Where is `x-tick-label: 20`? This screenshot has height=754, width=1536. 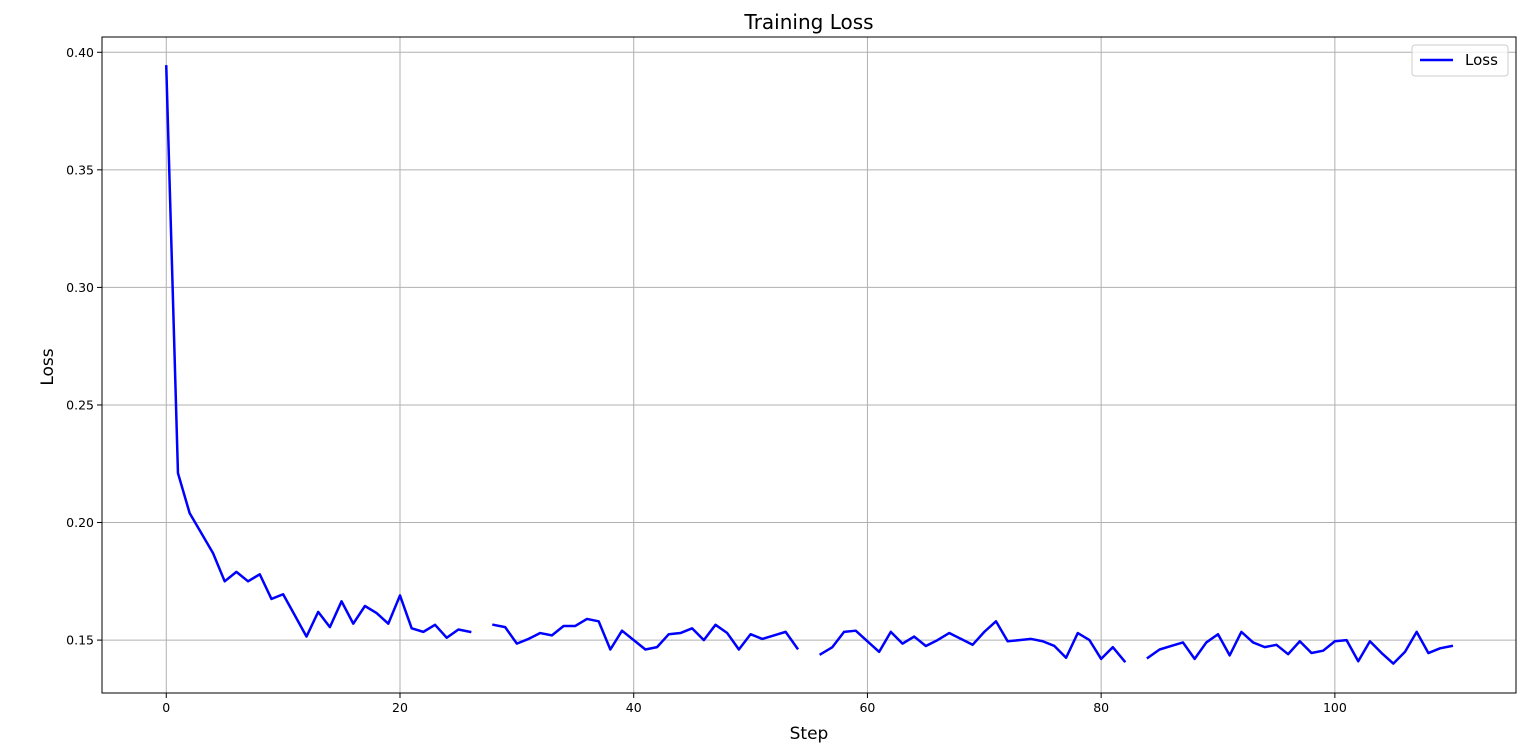 x-tick-label: 20 is located at coordinates (400, 707).